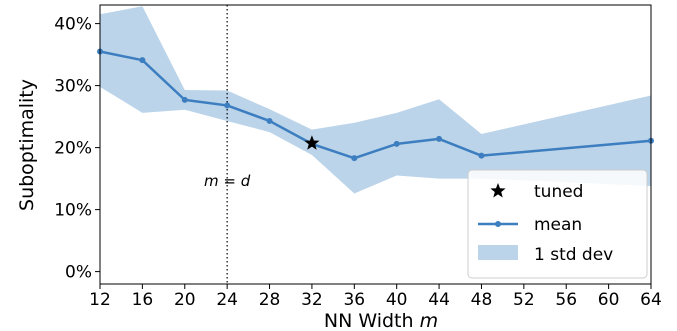 The width and height of the screenshot is (677, 331). I want to click on x-tick-label: 44, so click(439, 300).